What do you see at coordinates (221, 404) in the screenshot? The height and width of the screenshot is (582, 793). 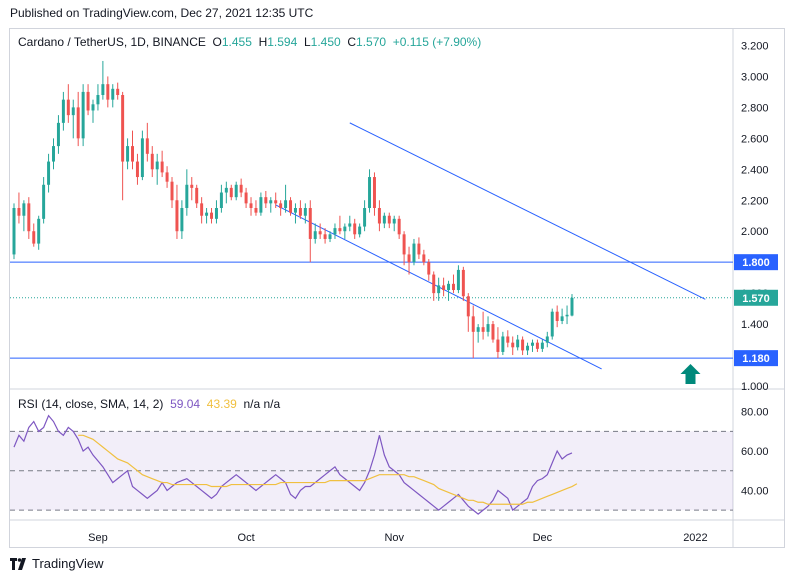 I see `rsi-legend-sma: 43.39` at bounding box center [221, 404].